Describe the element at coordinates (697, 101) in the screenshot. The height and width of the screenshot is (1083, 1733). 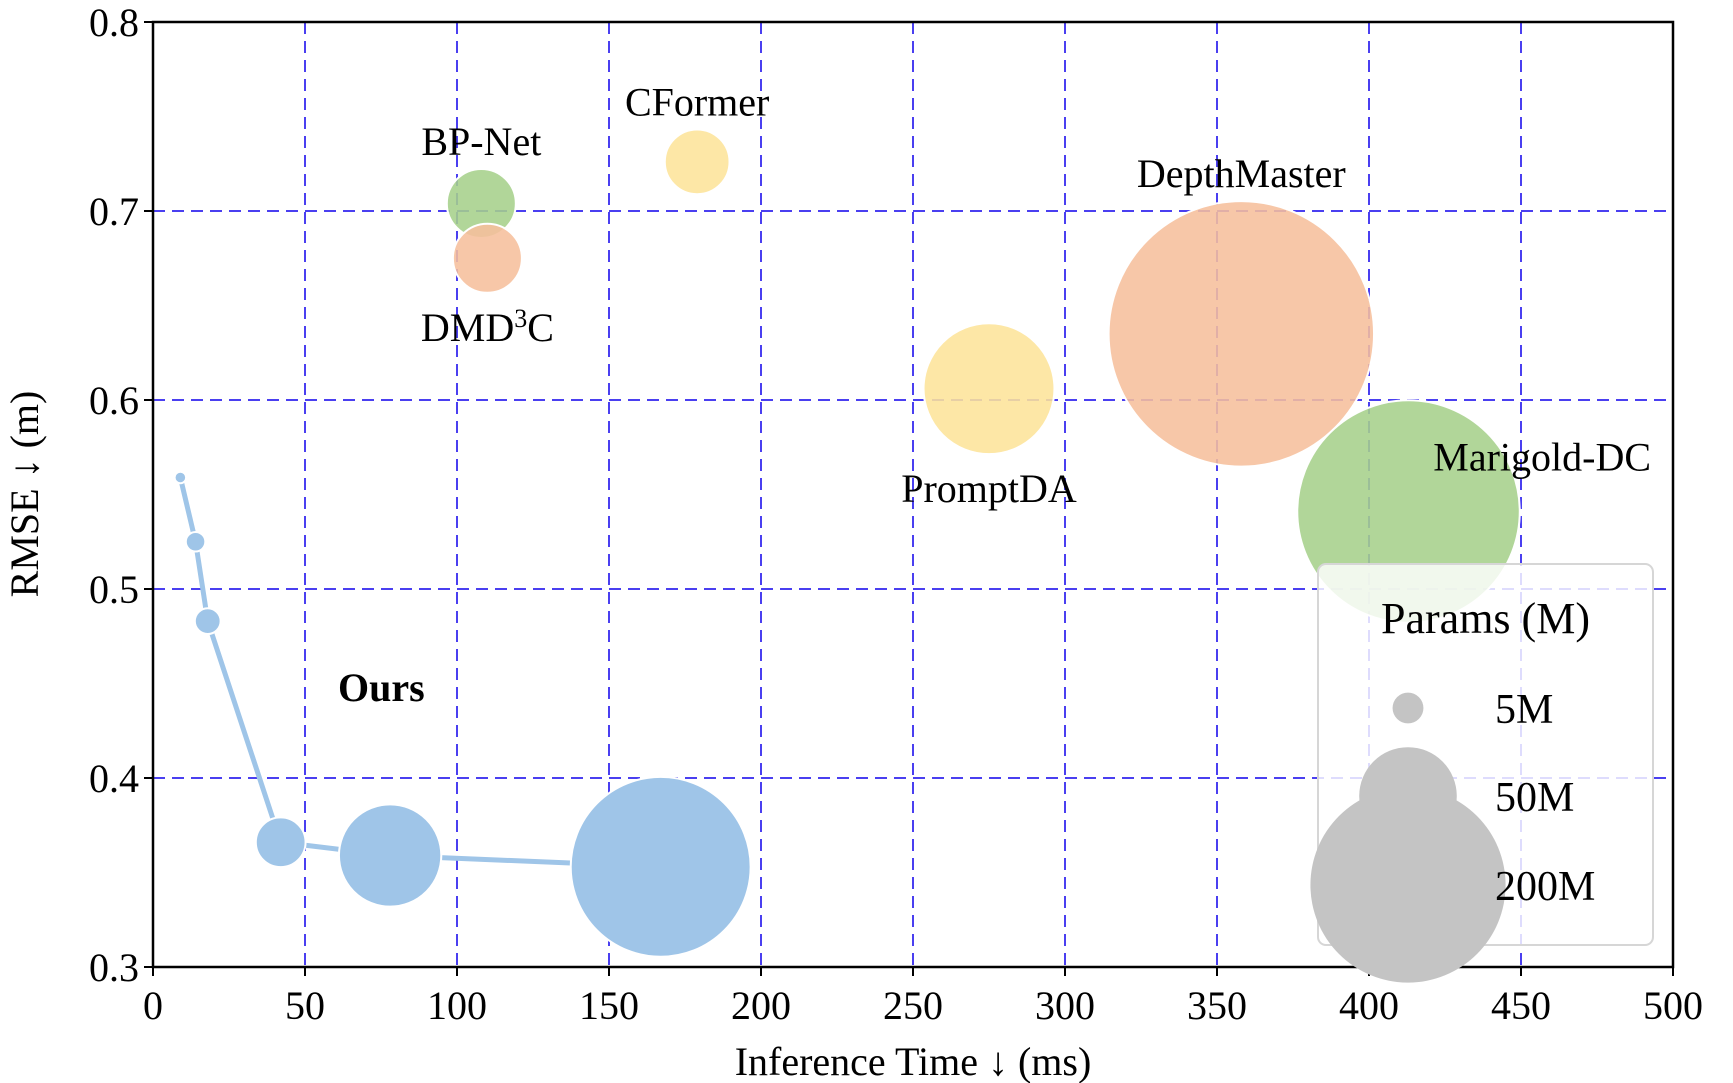
I see `point-label: CFormer` at that location.